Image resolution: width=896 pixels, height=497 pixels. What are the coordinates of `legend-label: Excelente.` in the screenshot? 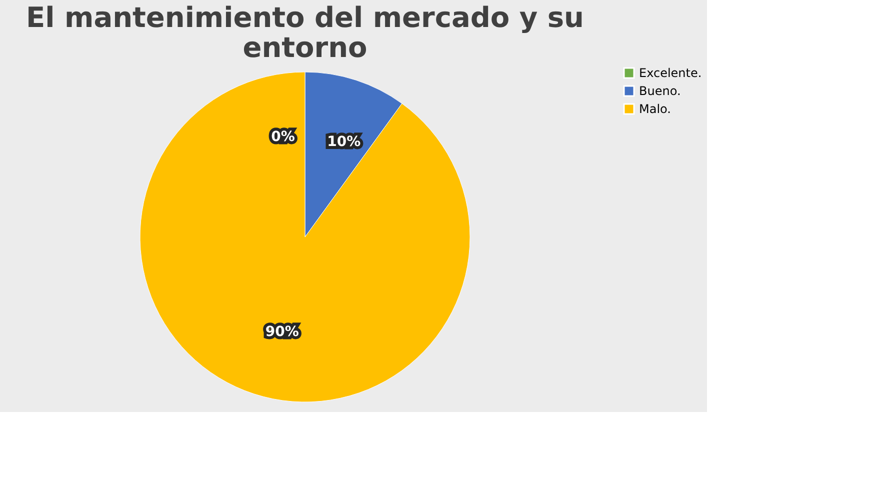 It's located at (670, 73).